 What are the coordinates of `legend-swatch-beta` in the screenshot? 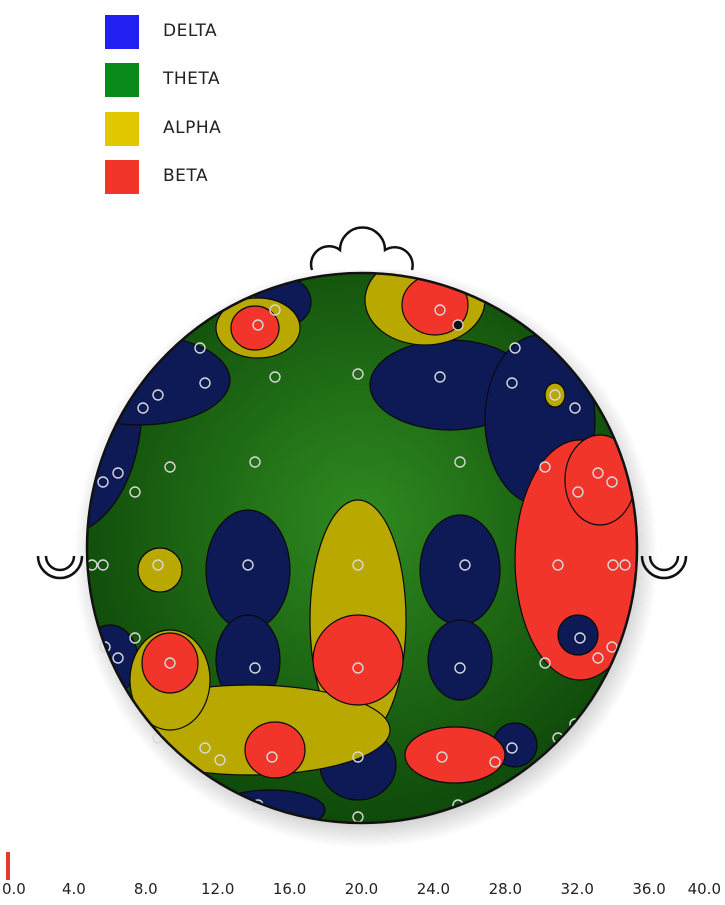 It's located at (122, 177).